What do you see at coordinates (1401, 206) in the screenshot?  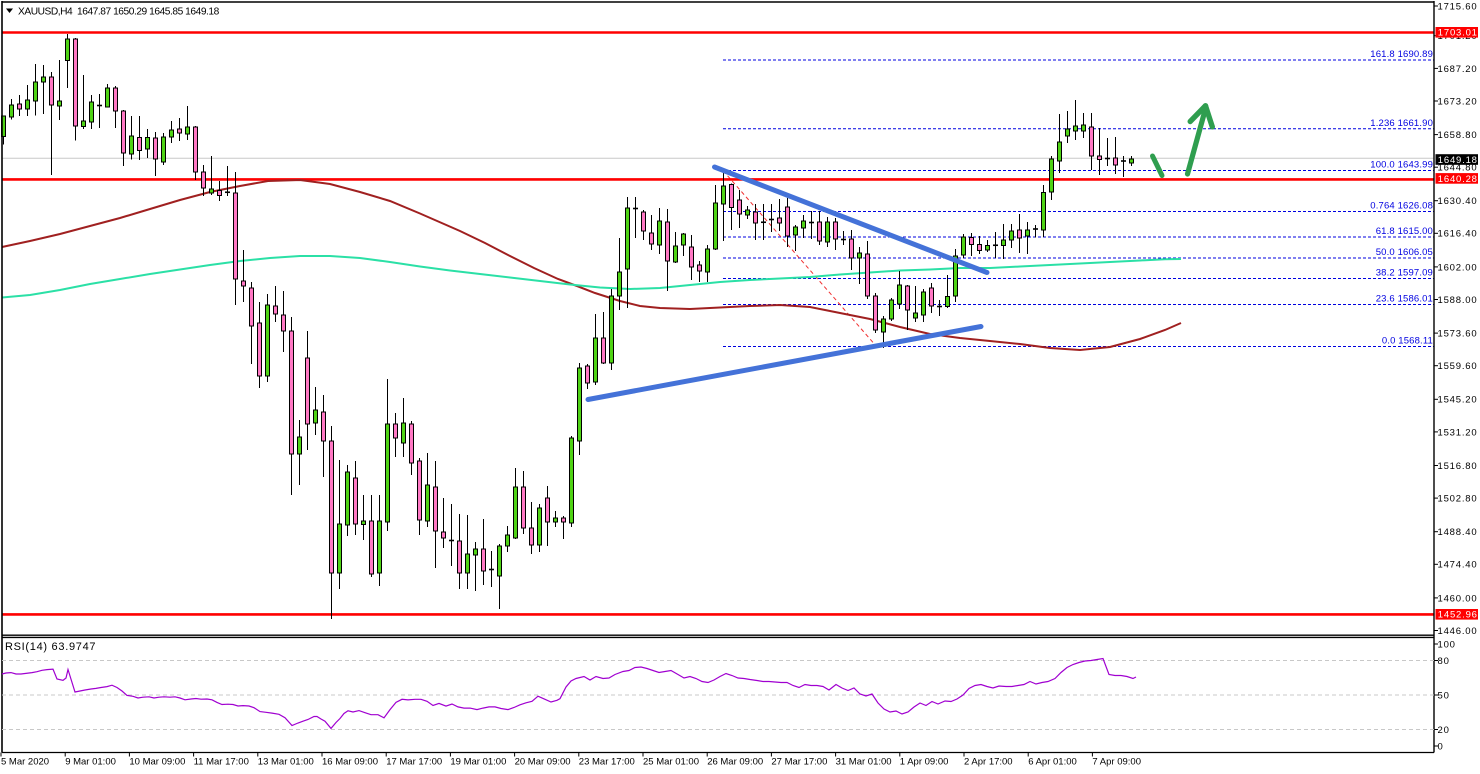 I see `svg-text: 0.764 1626.08` at bounding box center [1401, 206].